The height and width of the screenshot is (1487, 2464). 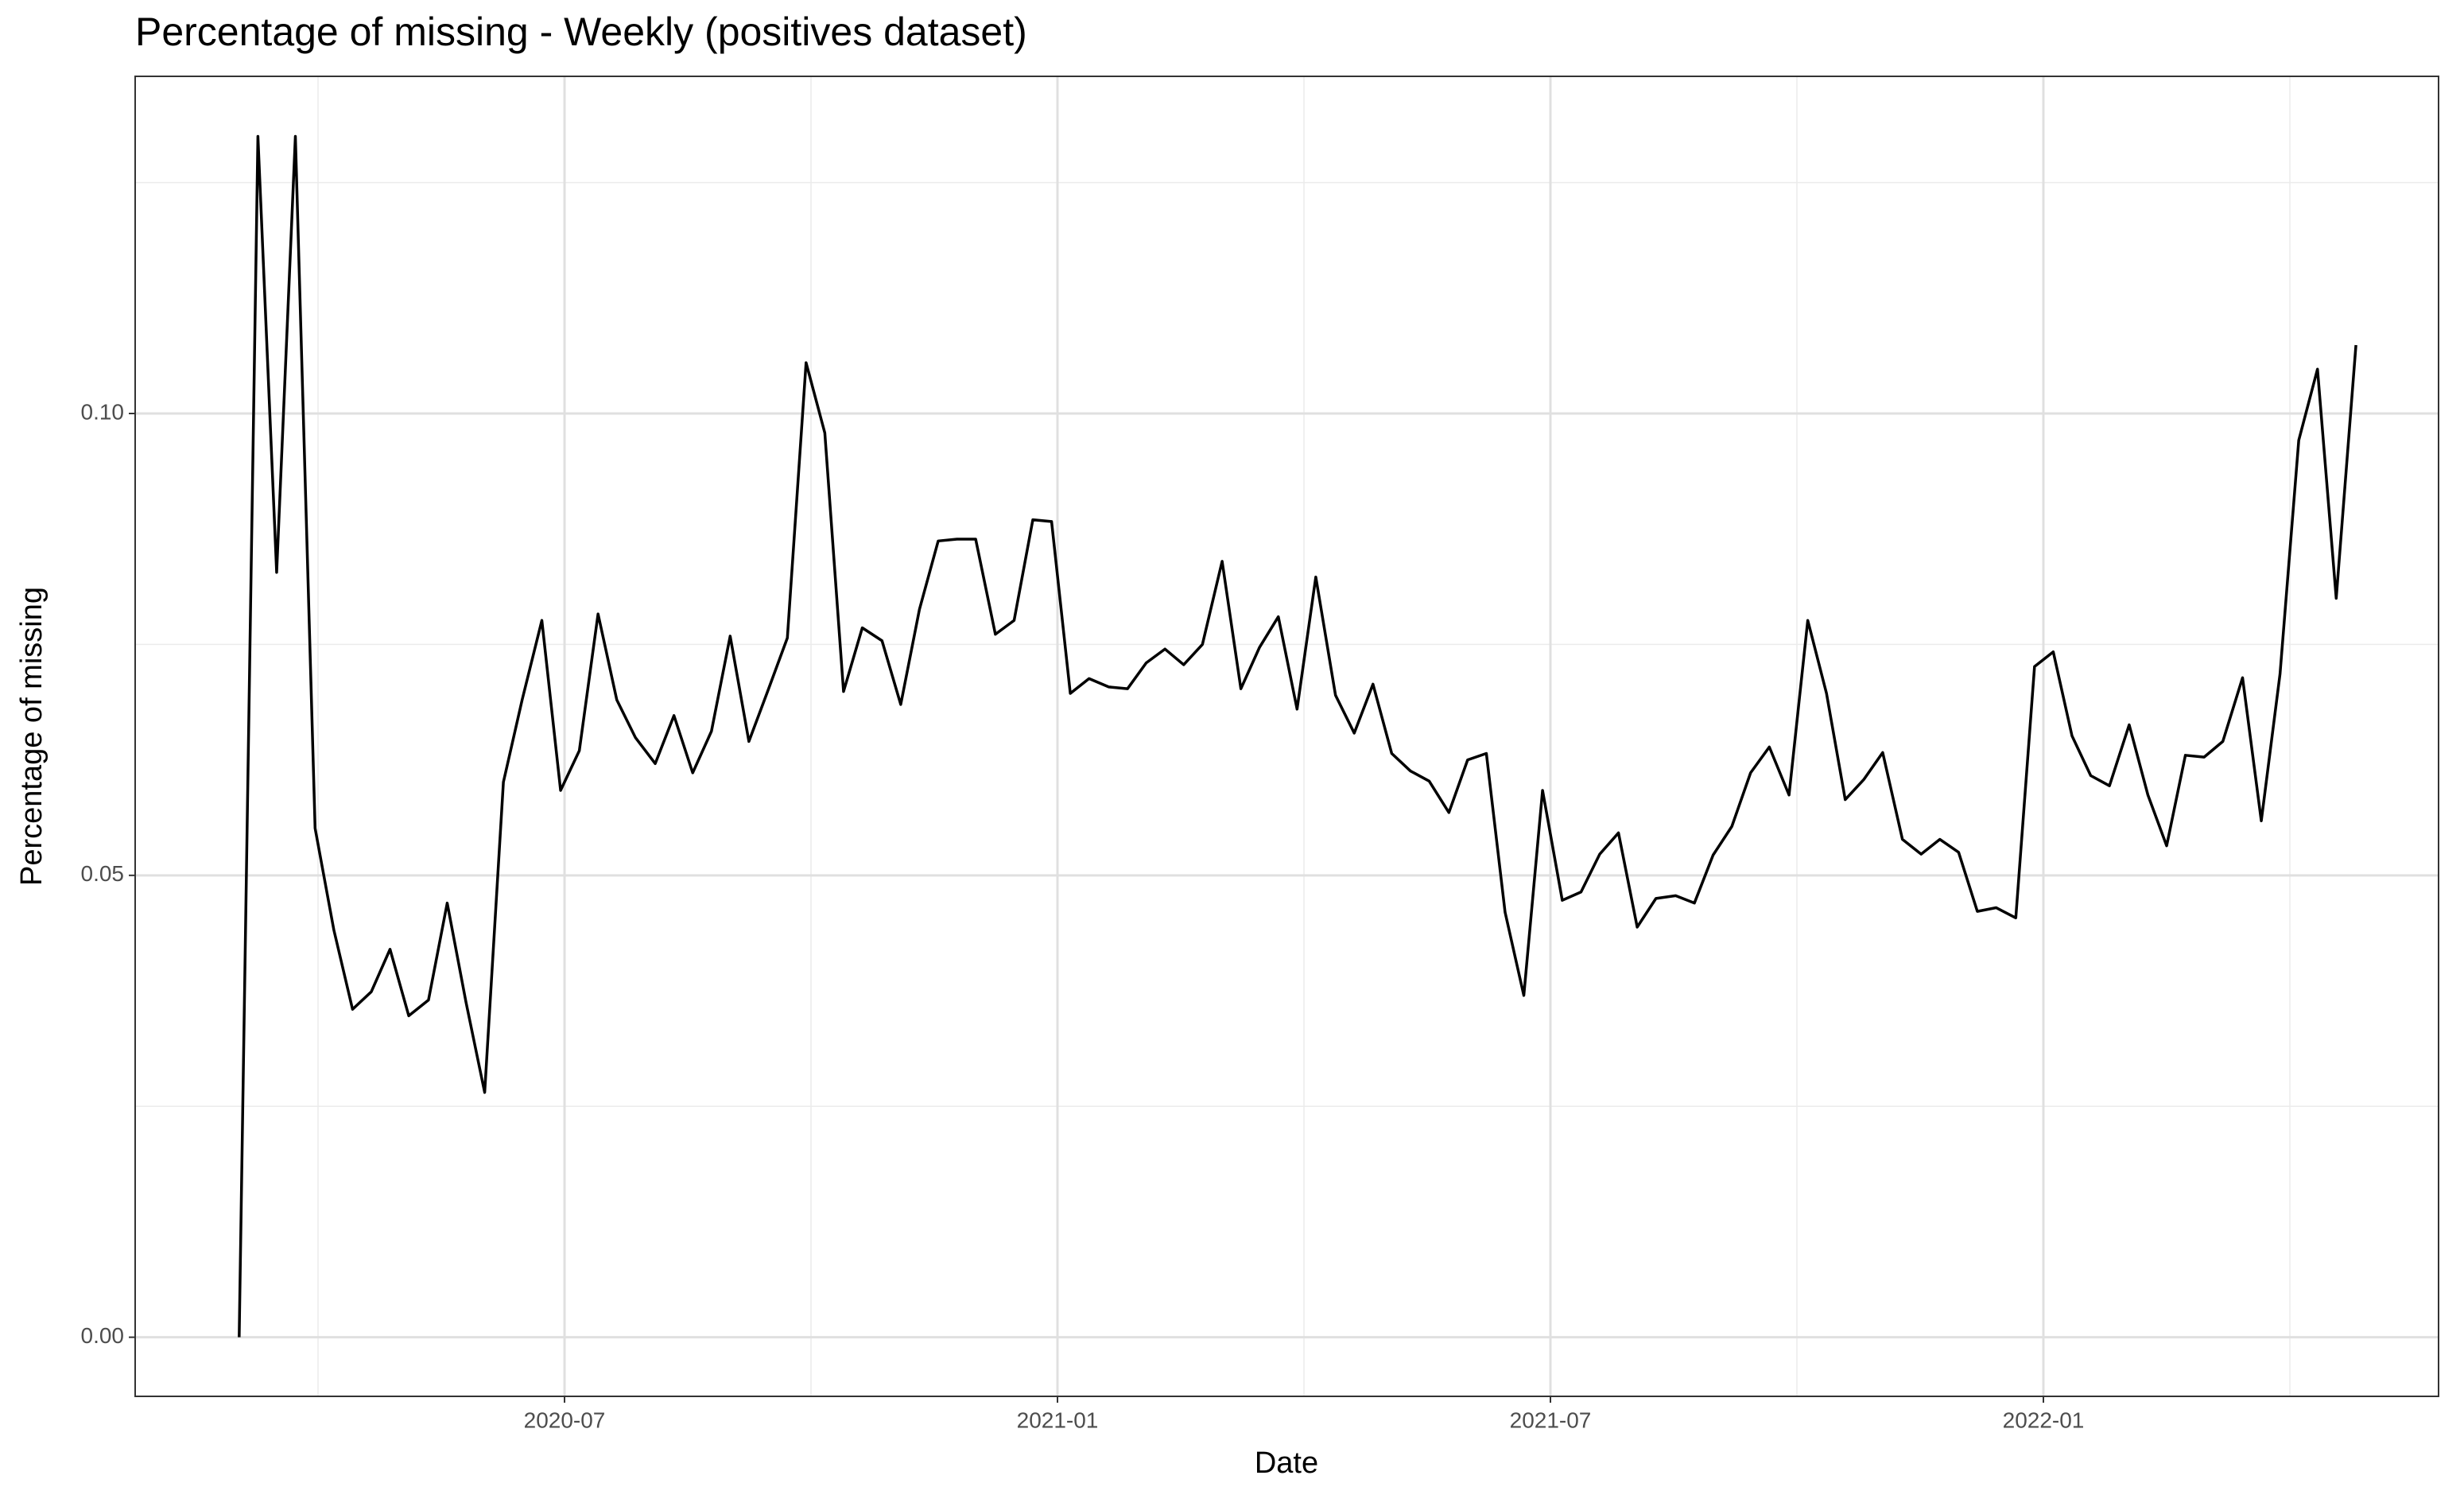 I want to click on x-tick-label: 2021-01, so click(x=1058, y=1419).